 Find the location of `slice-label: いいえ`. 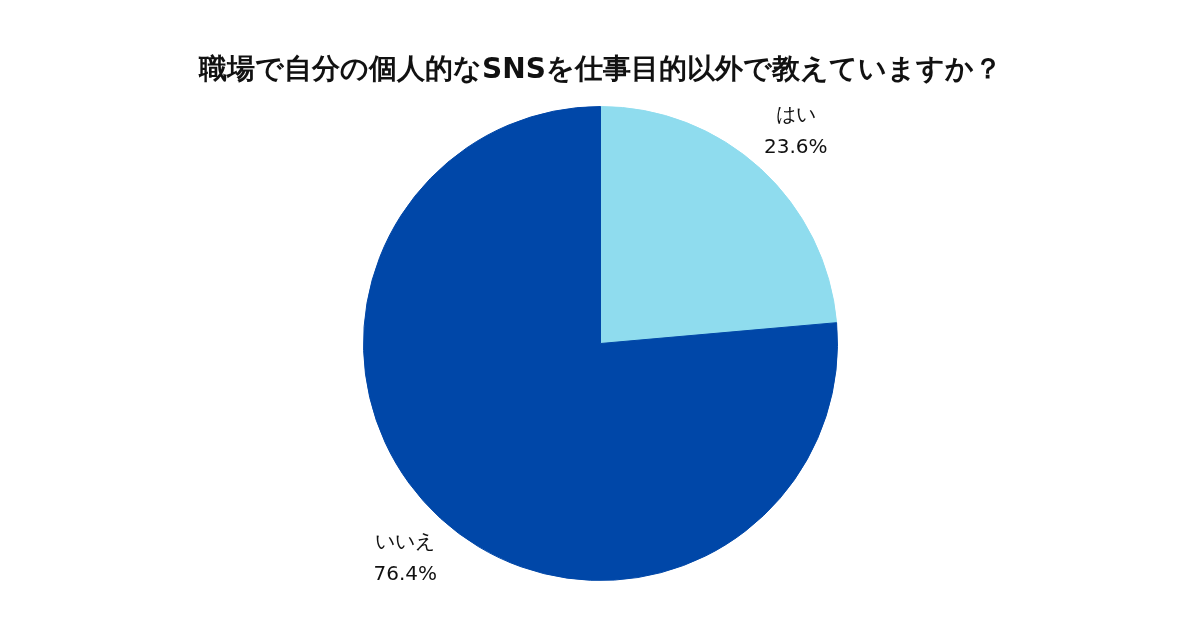

slice-label: いいえ is located at coordinates (405, 540).